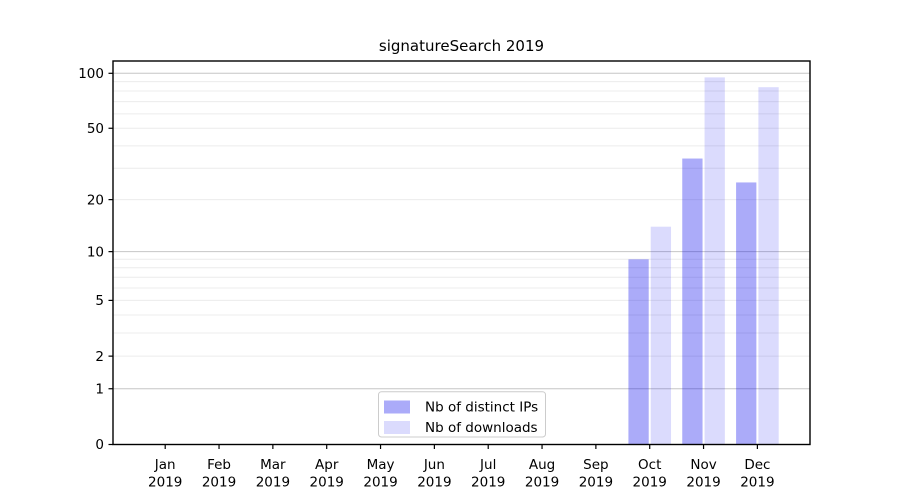 Image resolution: width=900 pixels, height=504 pixels. I want to click on y-tick-label: 10, so click(95, 252).